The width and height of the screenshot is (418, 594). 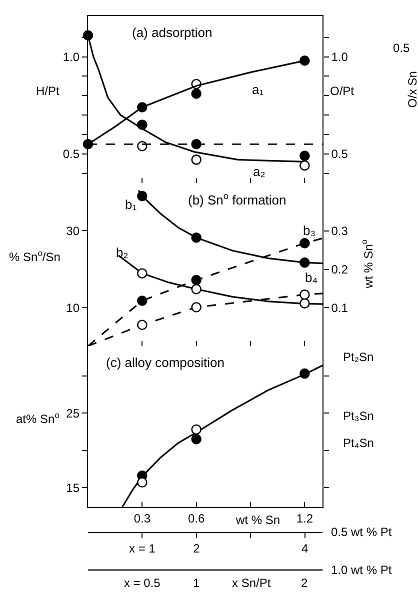 I want to click on x-tick-label: 1.2, so click(x=305, y=519).